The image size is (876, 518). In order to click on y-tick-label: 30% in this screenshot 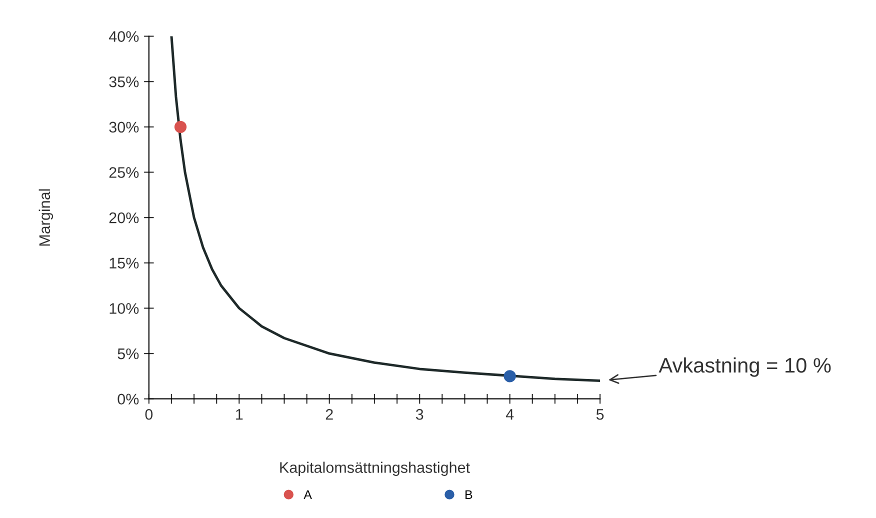, I will do `click(124, 127)`.